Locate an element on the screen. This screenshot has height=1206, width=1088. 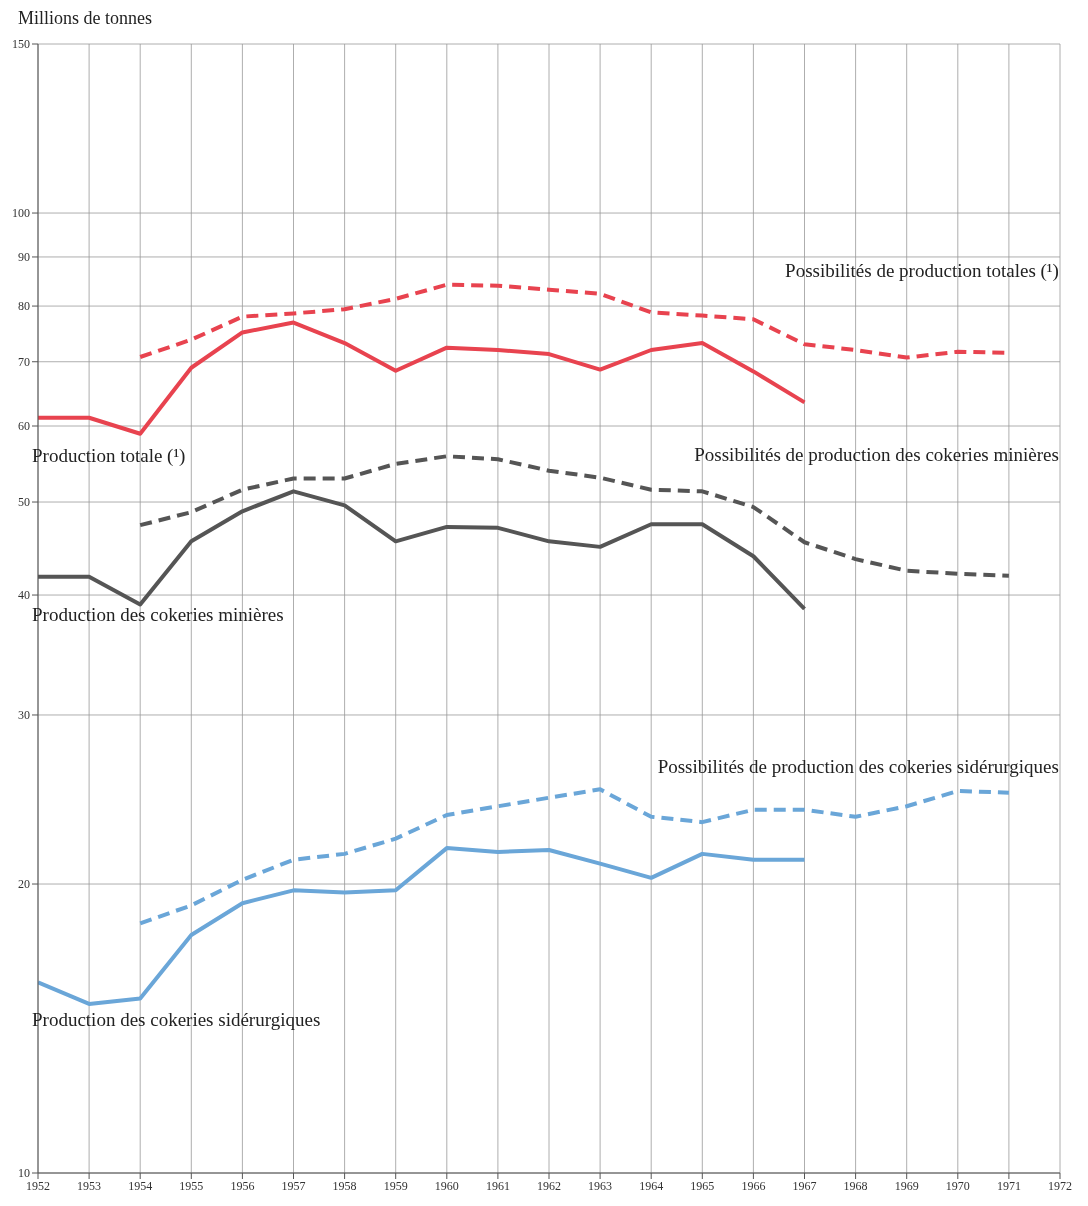
y-tick-label: 30 is located at coordinates (24, 715).